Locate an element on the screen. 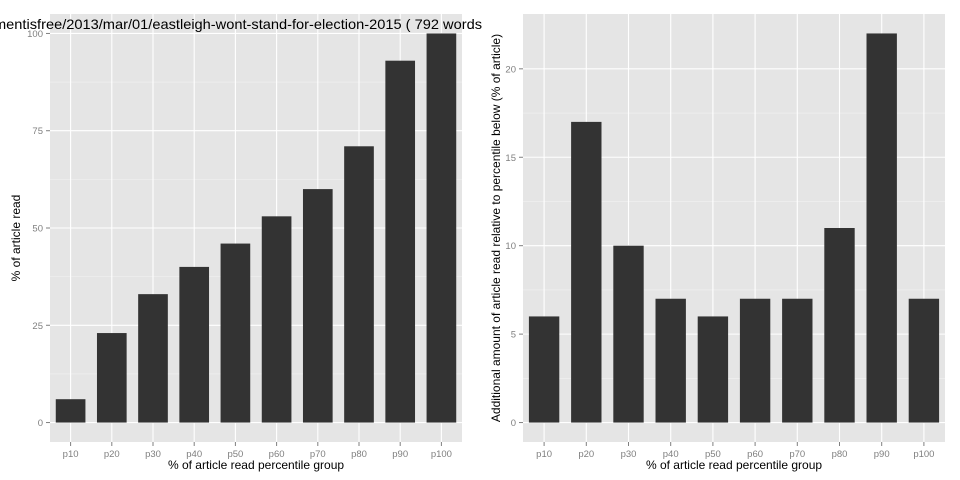  y-tick-label: 20 is located at coordinates (510, 69).